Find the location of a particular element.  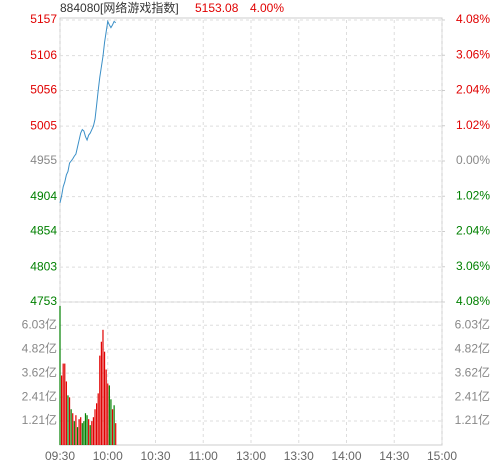

y-tick-label: 4803 is located at coordinates (43, 266).